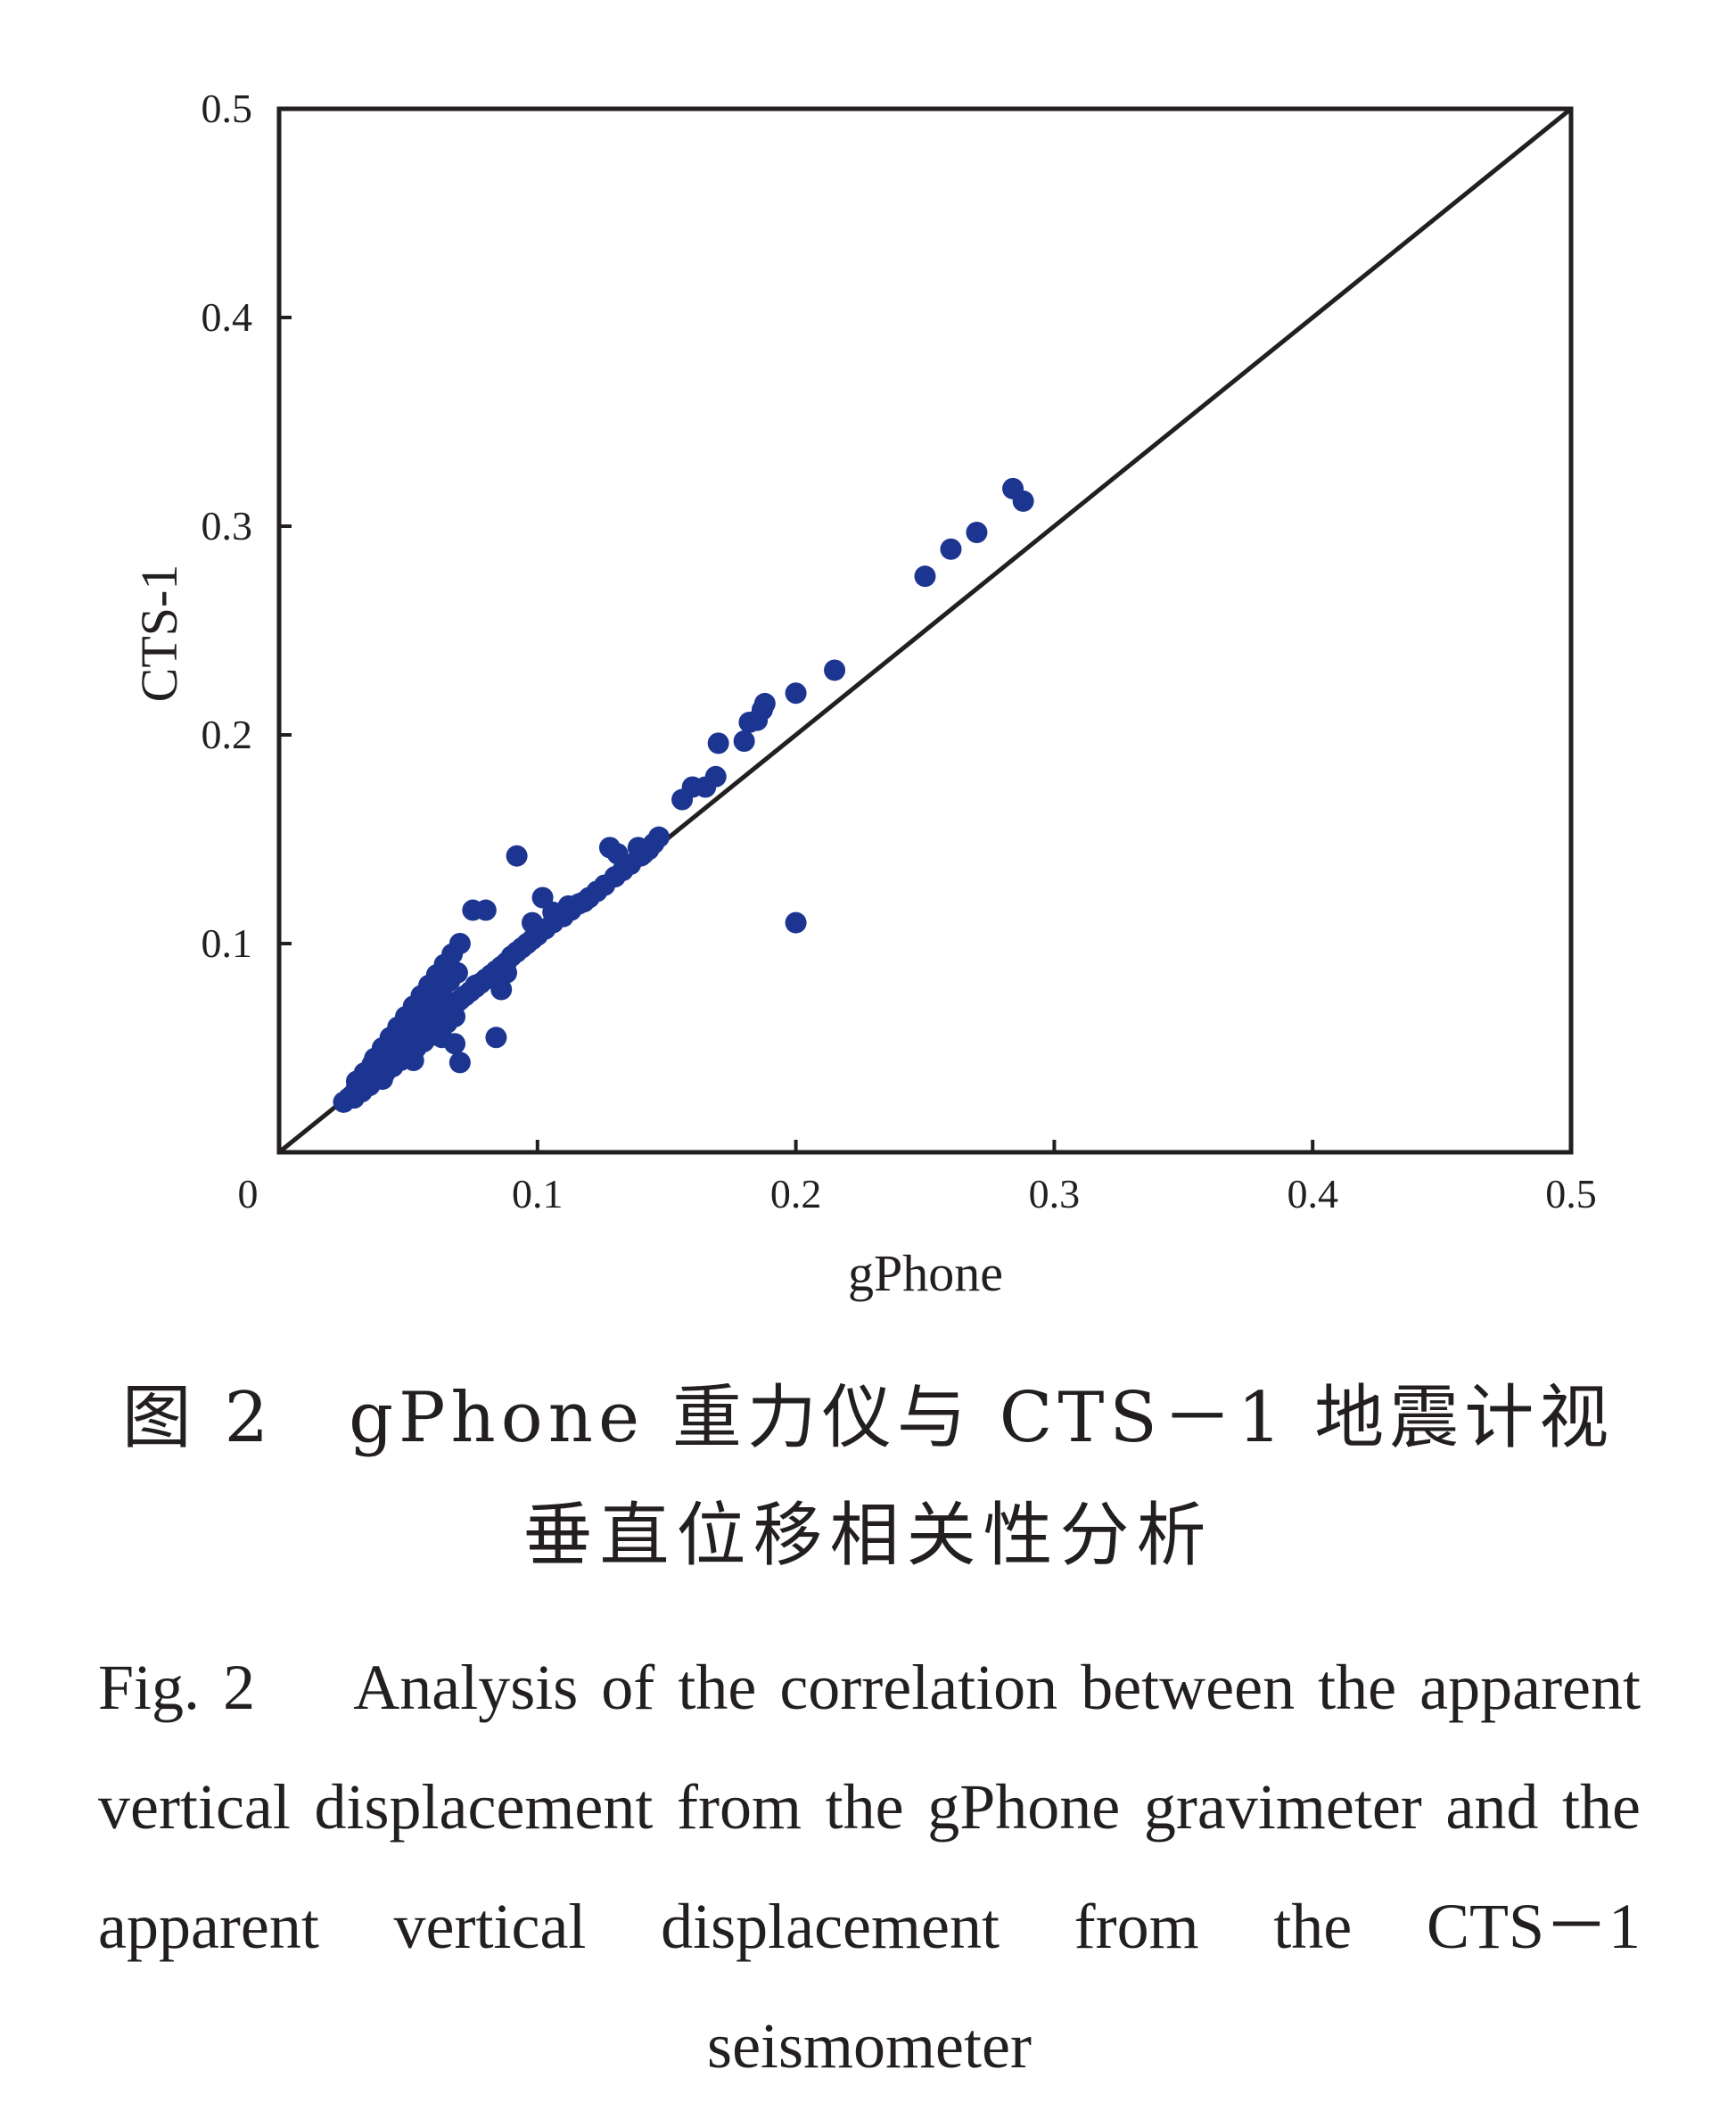  What do you see at coordinates (538, 1193) in the screenshot?
I see `x-tick-label: 0.1` at bounding box center [538, 1193].